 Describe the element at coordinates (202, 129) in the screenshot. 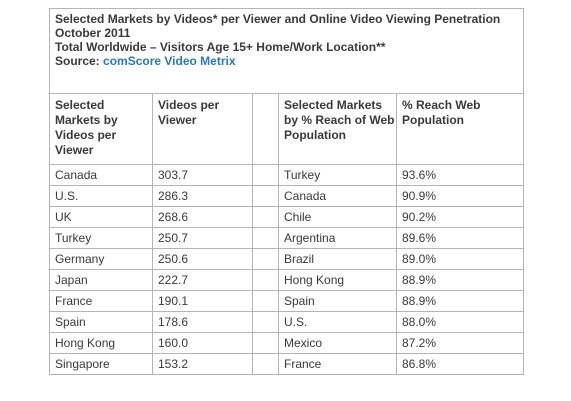

I see `header-videos-per-viewer: Videos per Viewer` at that location.